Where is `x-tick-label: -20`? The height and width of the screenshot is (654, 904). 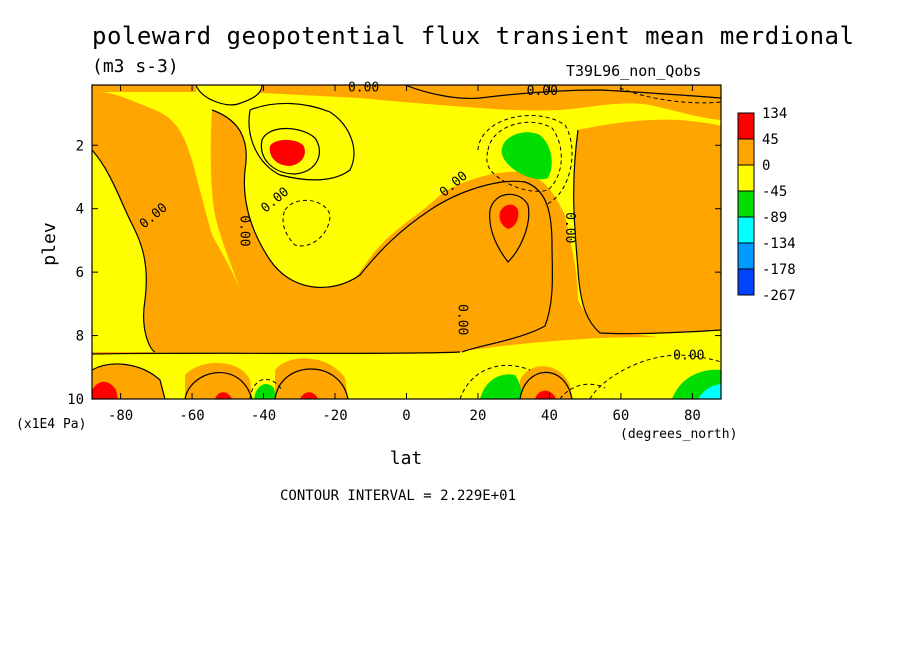
x-tick-label: -20 is located at coordinates (334, 416).